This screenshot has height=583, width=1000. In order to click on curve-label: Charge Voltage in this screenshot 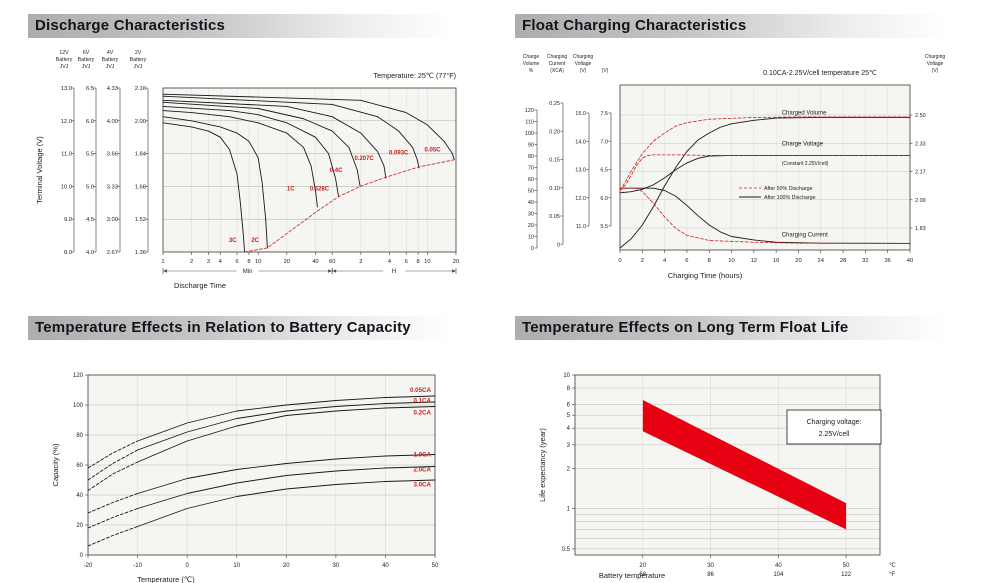, I will do `click(803, 145)`.